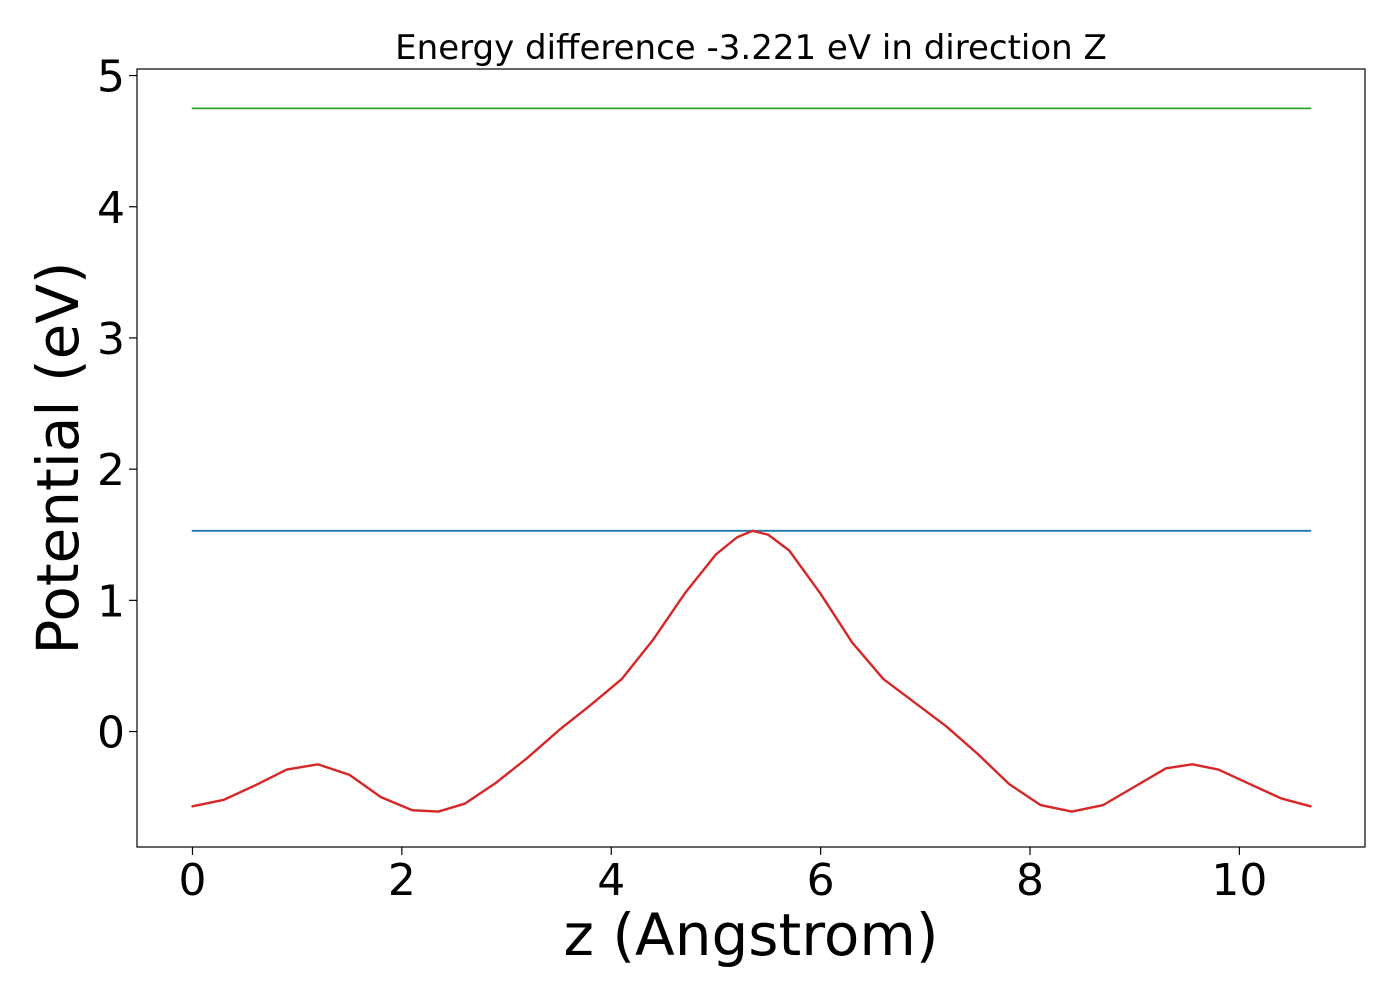 Image resolution: width=1400 pixels, height=1000 pixels. Describe the element at coordinates (1239, 880) in the screenshot. I see `x-tick-label-5: 10` at that location.